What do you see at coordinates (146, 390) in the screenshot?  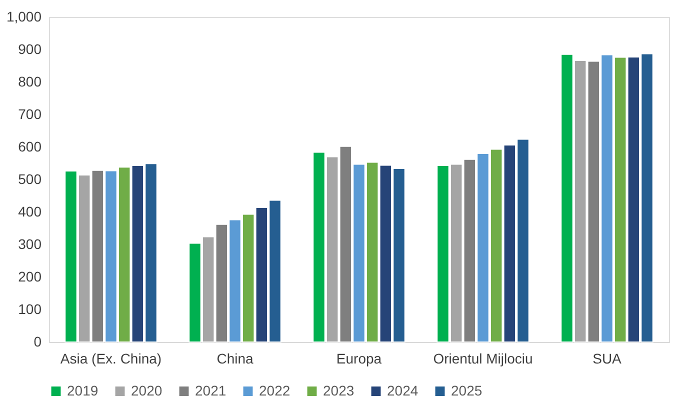 I see `legend-label: 2020` at bounding box center [146, 390].